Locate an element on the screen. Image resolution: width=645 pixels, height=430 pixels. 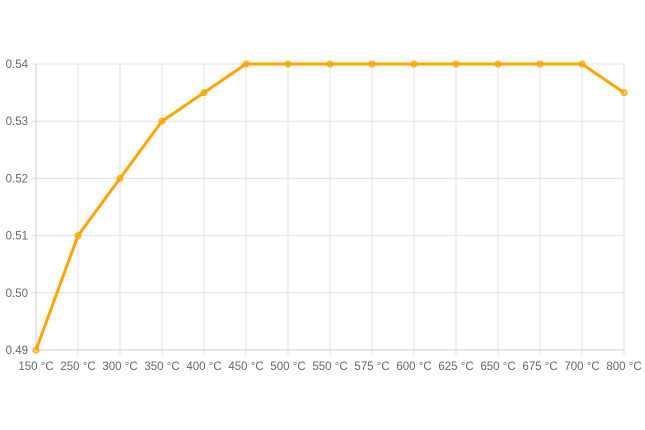
y-tick-label: 0.51 is located at coordinates (17, 237).